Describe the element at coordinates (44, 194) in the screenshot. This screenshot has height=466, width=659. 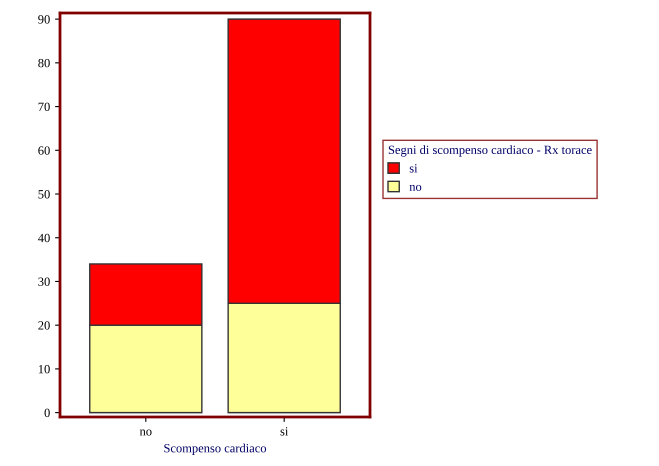
I see `y-tick-label: 50` at that location.